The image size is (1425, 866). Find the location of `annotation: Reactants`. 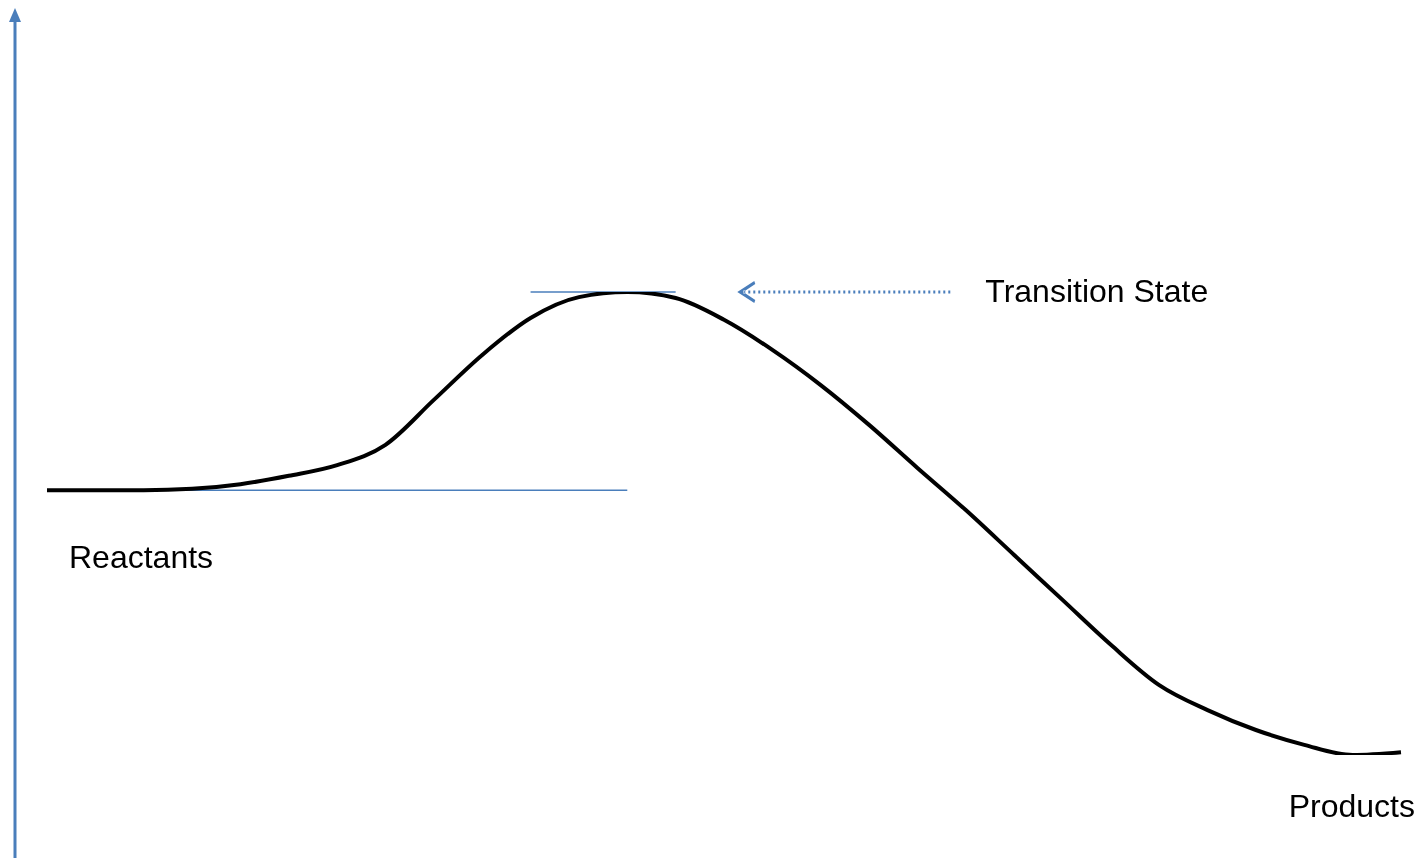

annotation: Reactants is located at coordinates (141, 557).